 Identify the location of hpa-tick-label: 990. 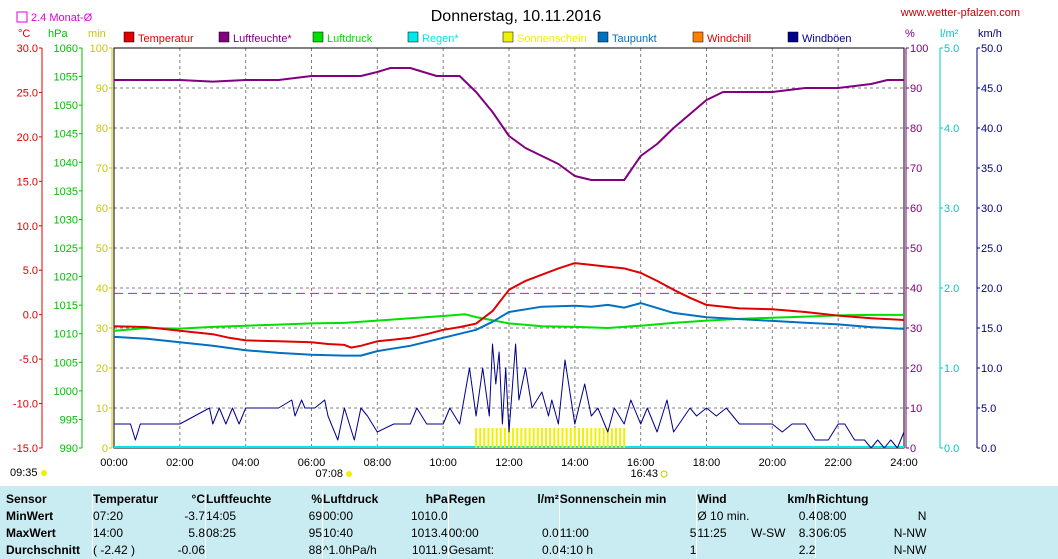
(69, 449).